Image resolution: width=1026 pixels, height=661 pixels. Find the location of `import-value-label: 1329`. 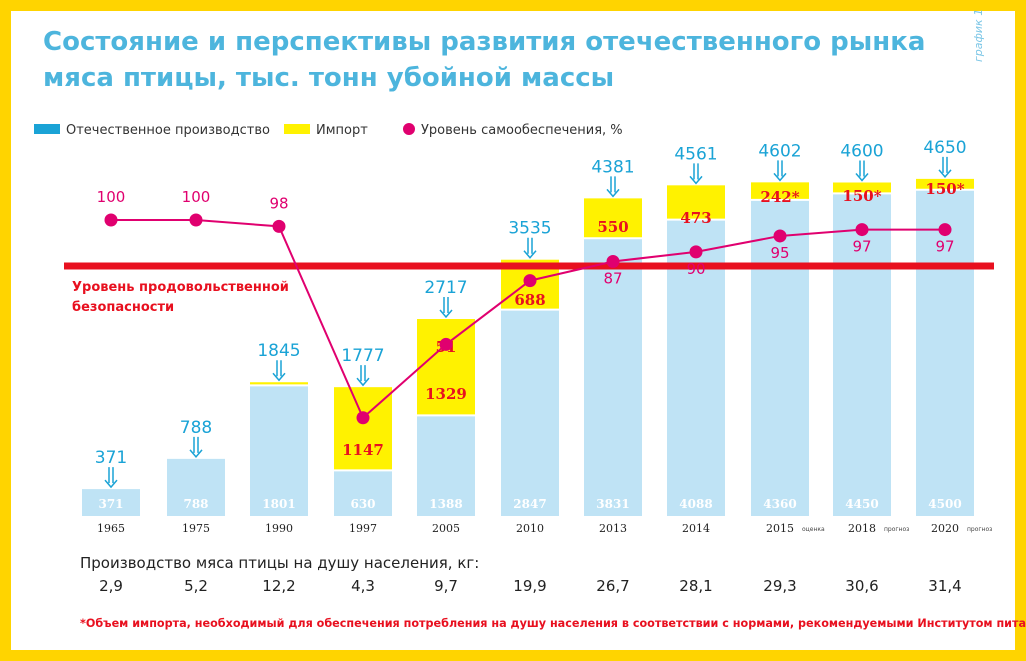

import-value-label: 1329 is located at coordinates (446, 394).